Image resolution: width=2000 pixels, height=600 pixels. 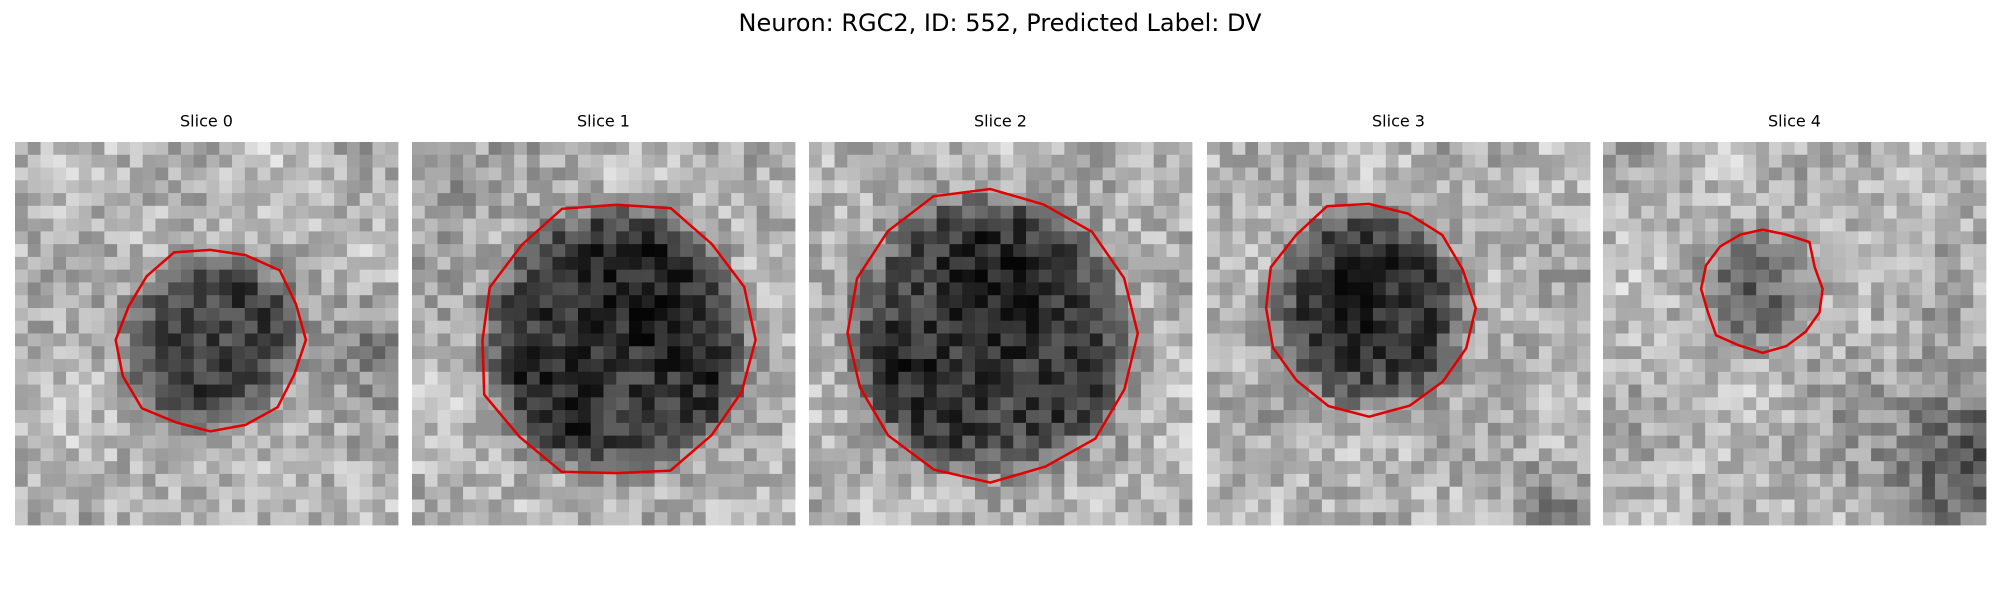 What do you see at coordinates (1794, 121) in the screenshot?
I see `panel-title: Slice 4` at bounding box center [1794, 121].